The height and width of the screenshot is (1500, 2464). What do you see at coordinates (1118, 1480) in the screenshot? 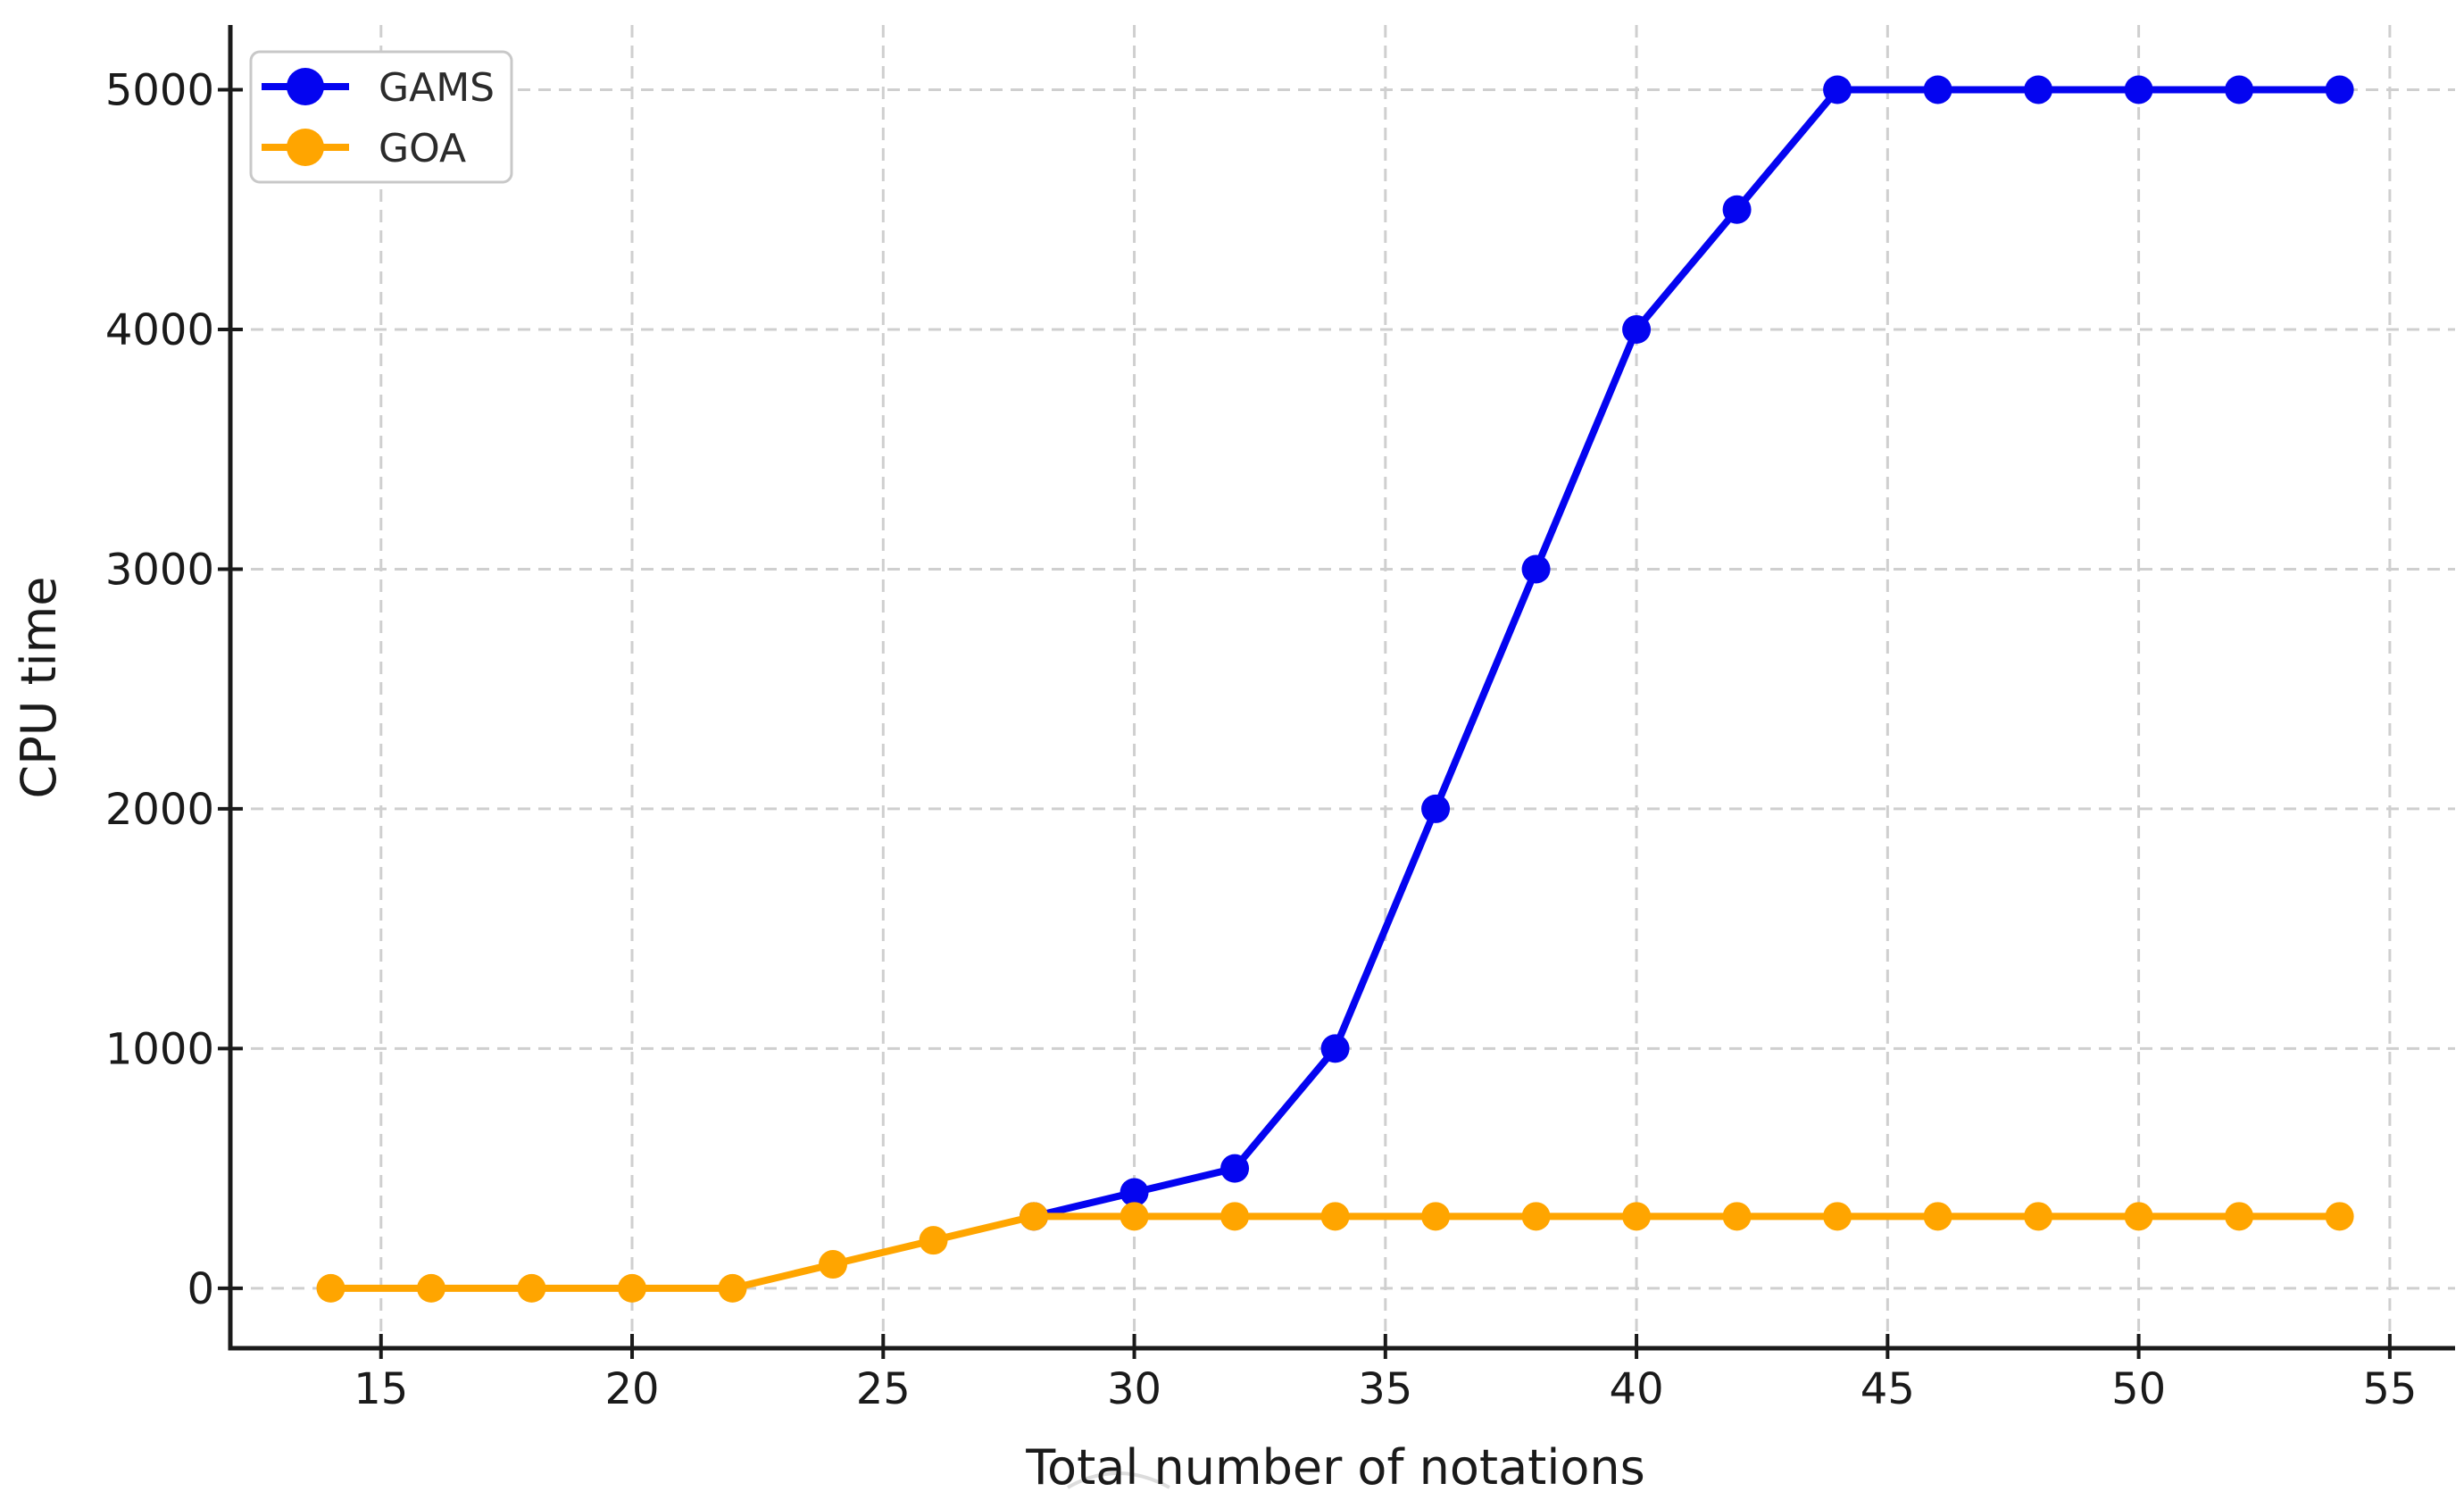
I see `watermark-arc` at bounding box center [1118, 1480].